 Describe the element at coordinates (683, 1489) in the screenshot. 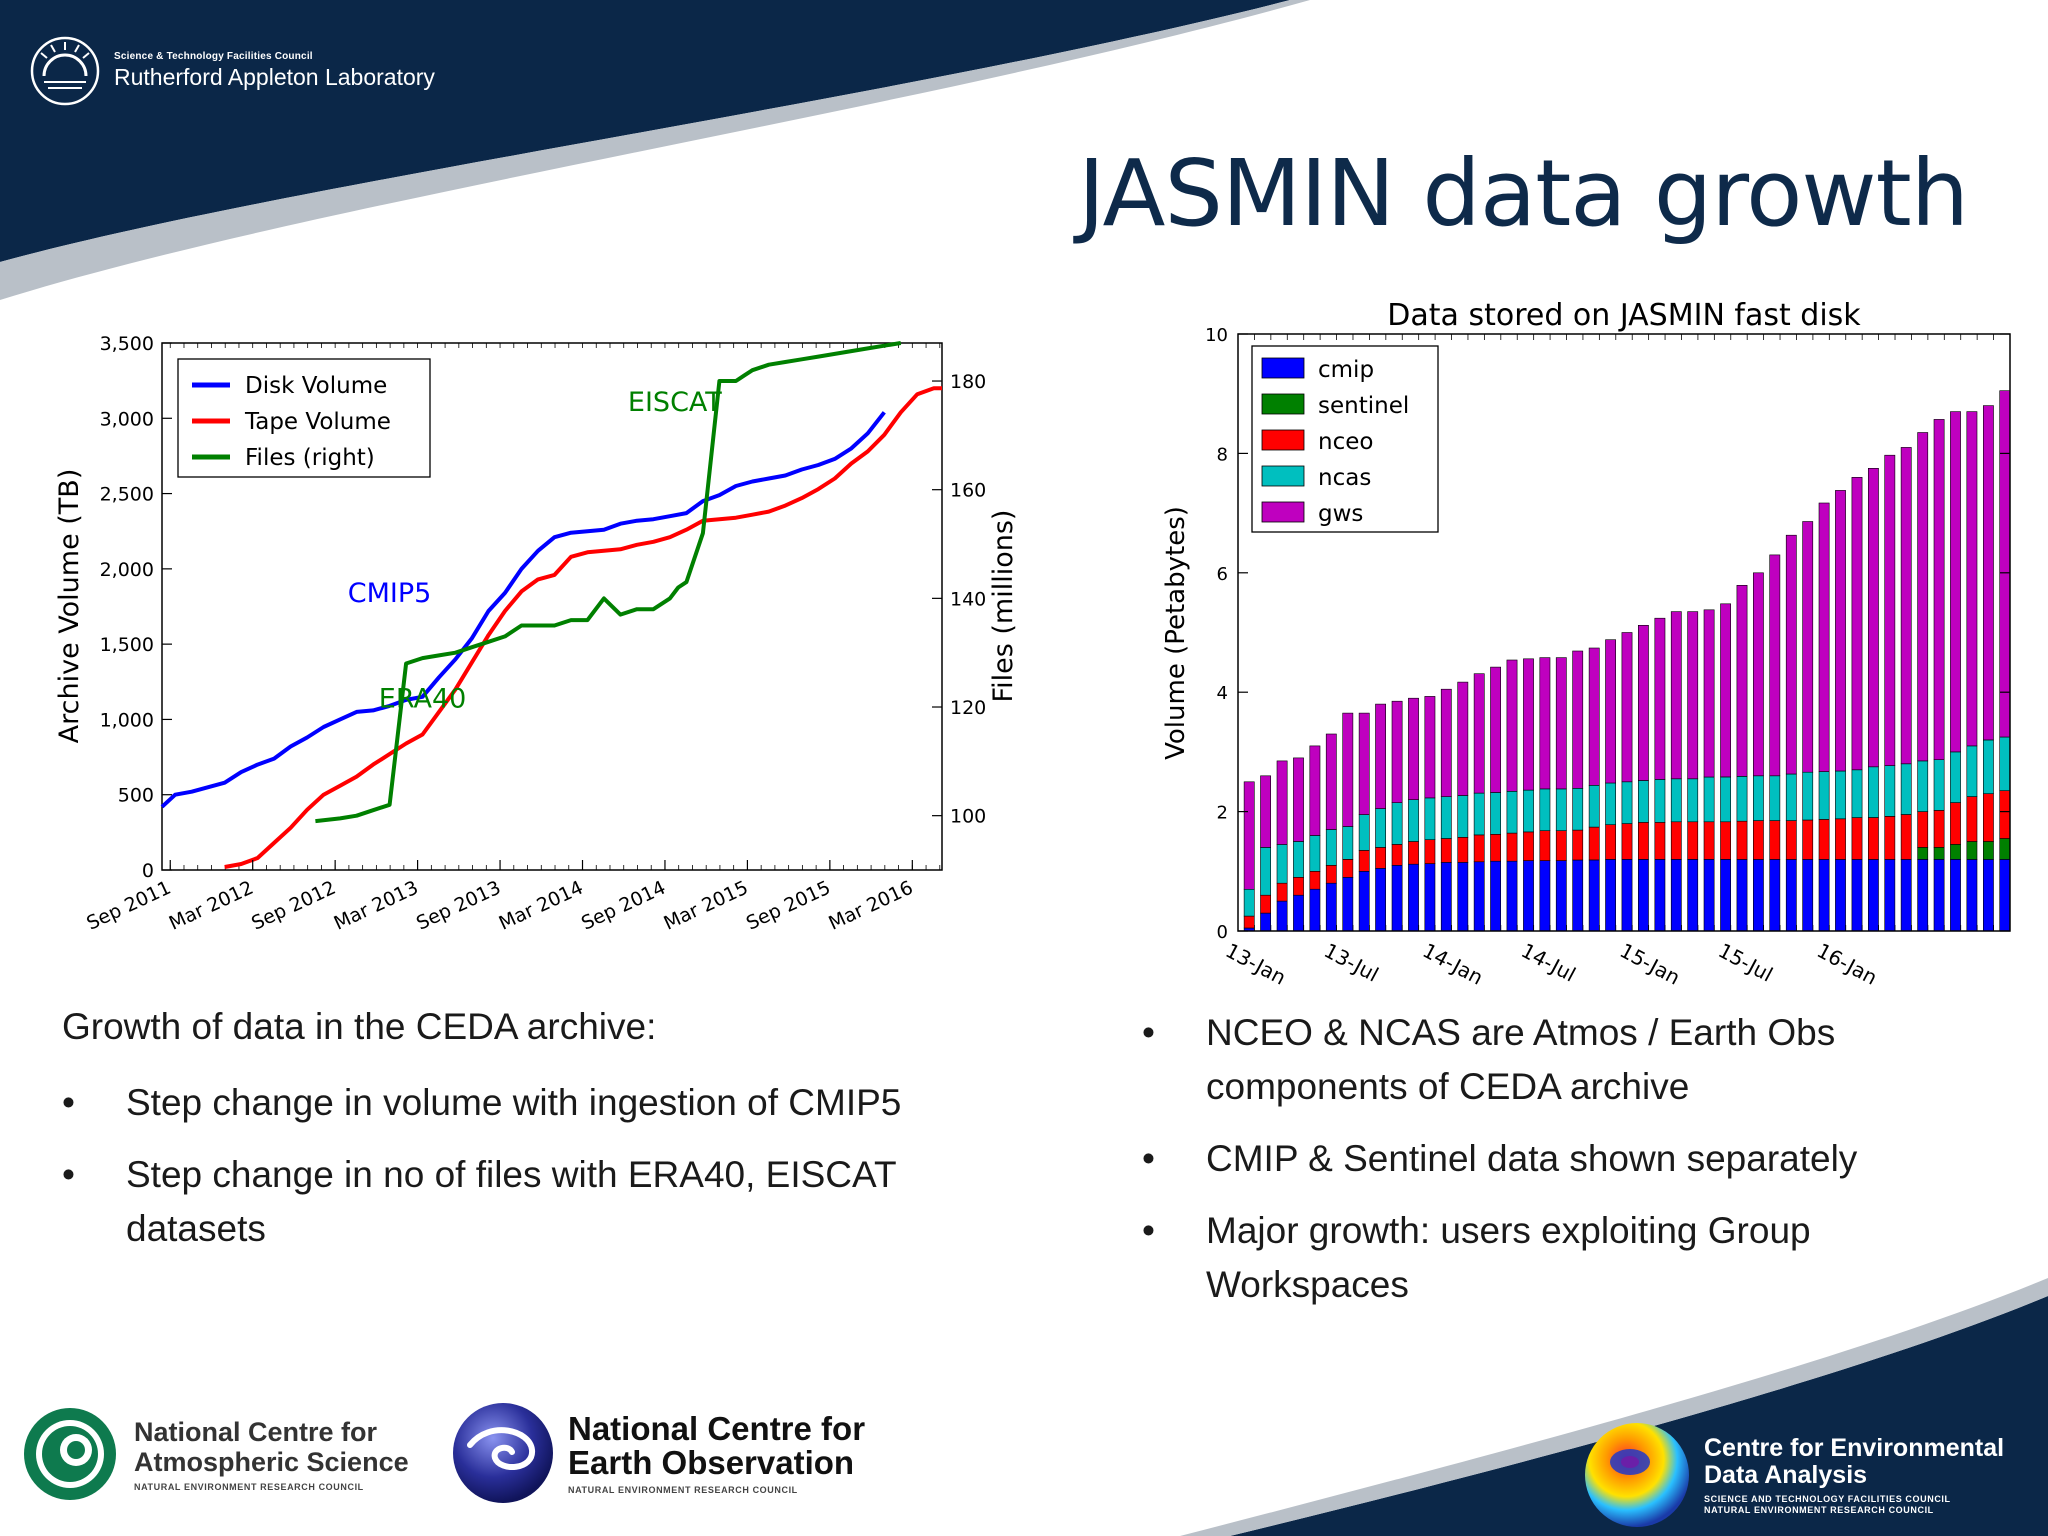

I see `nceo-subtitle: NATURAL ENVIRONMENT RESEARCH COUNCIL` at that location.